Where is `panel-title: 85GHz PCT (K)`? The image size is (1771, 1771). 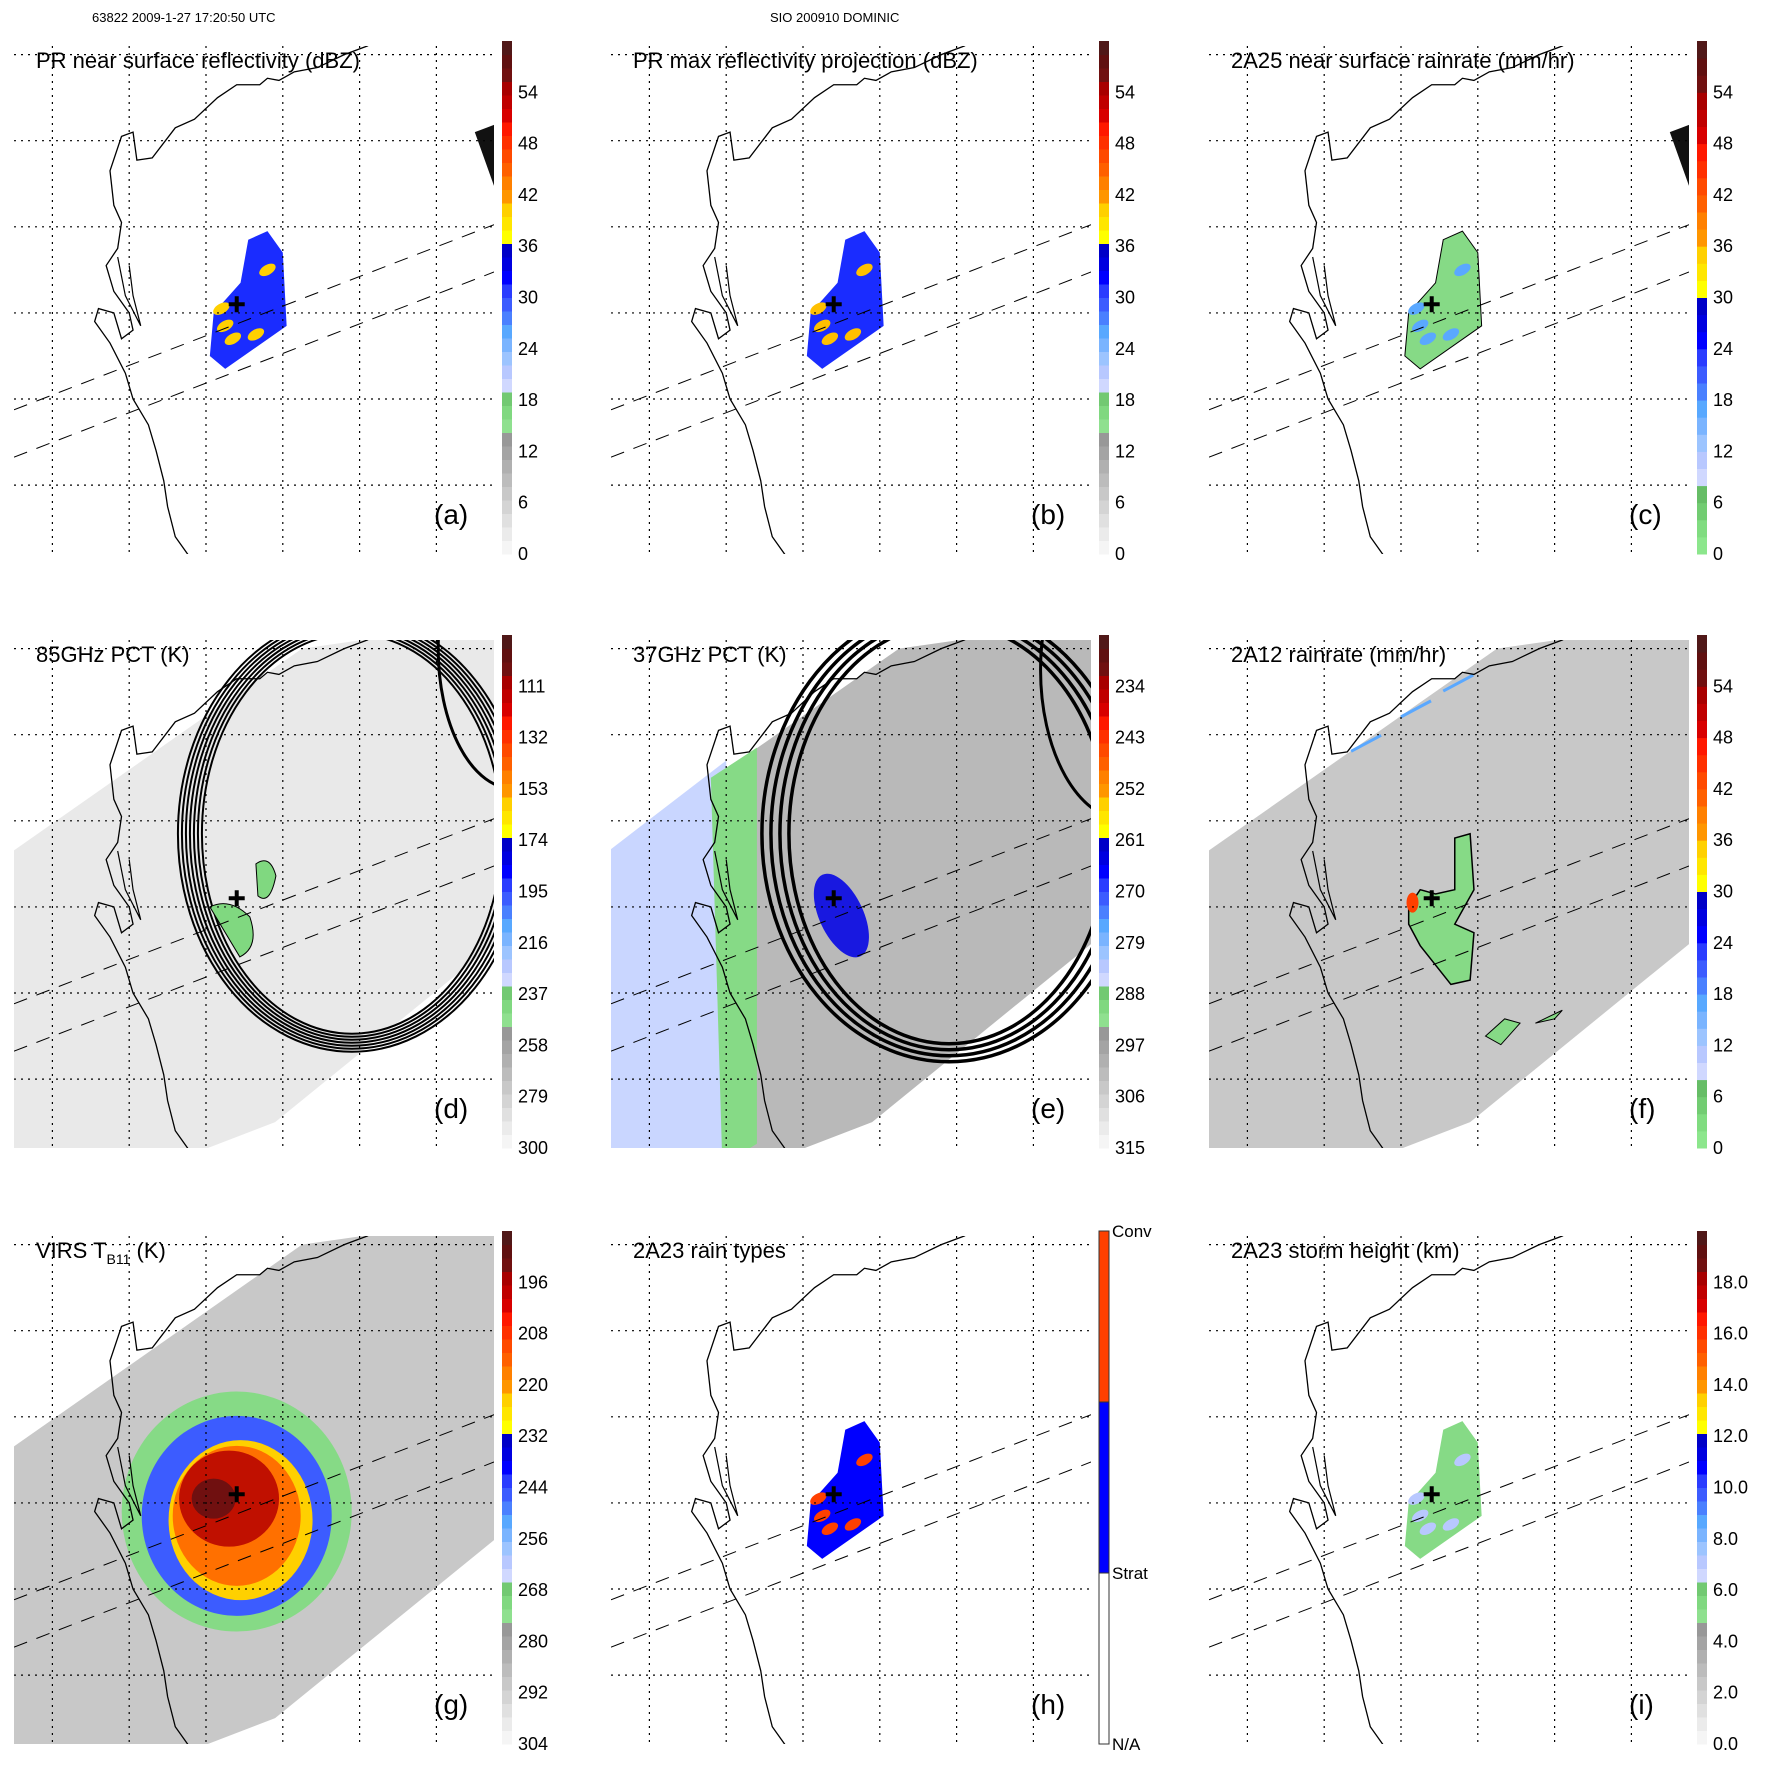 panel-title: 85GHz PCT (K) is located at coordinates (113, 654).